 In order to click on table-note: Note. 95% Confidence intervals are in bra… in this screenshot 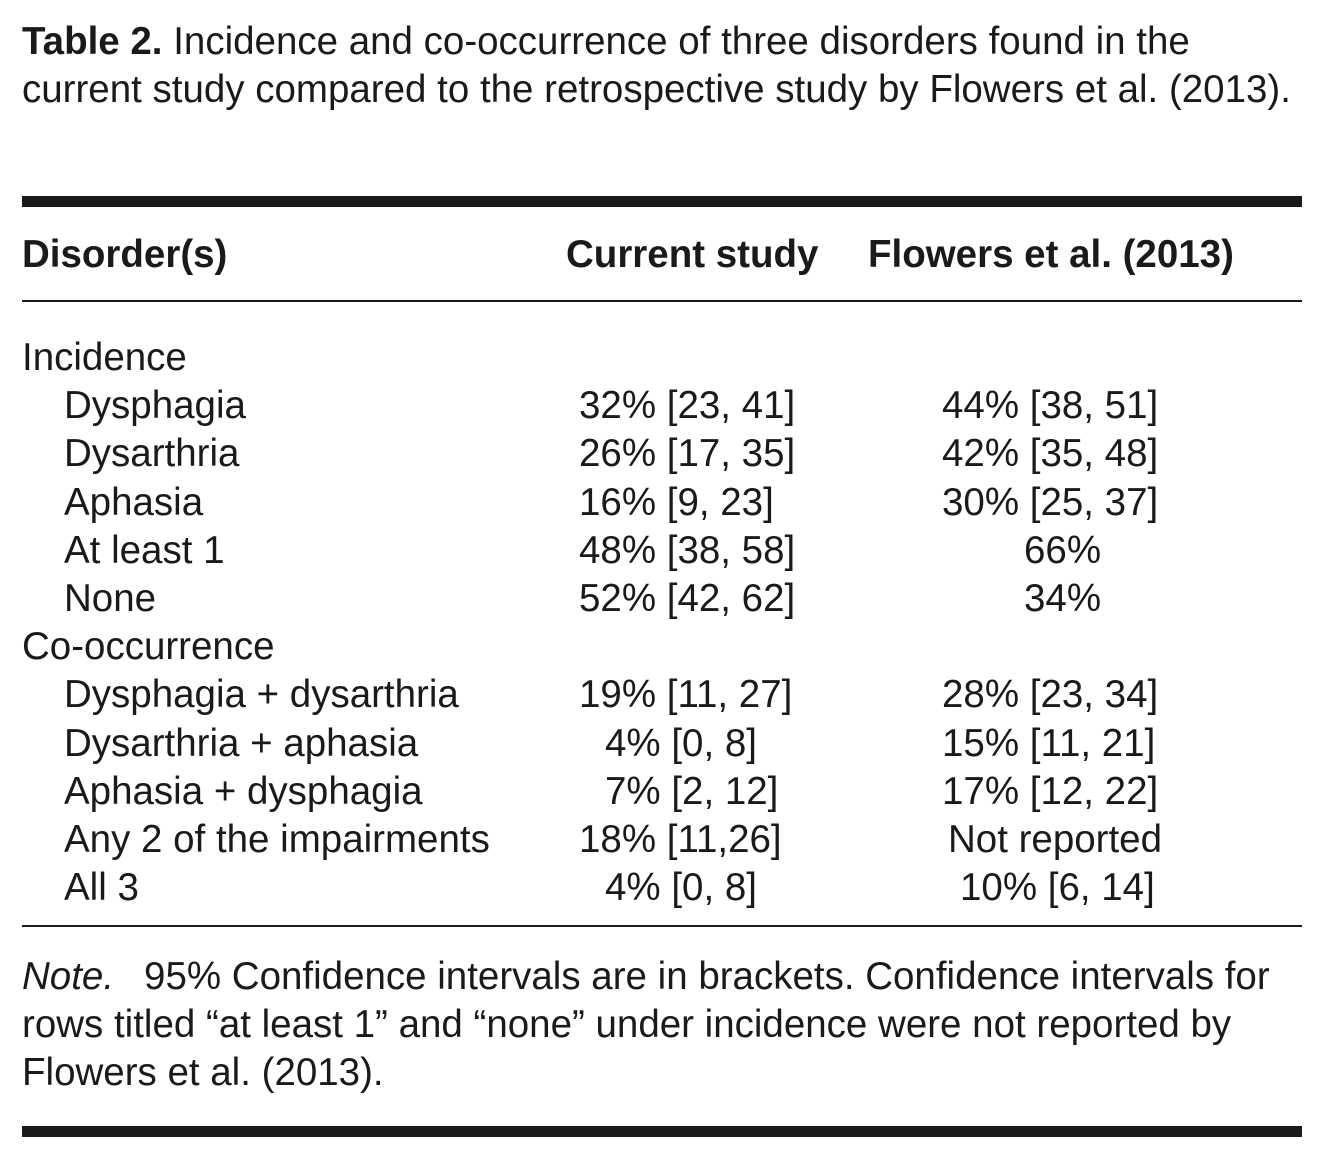, I will do `click(657, 1025)`.